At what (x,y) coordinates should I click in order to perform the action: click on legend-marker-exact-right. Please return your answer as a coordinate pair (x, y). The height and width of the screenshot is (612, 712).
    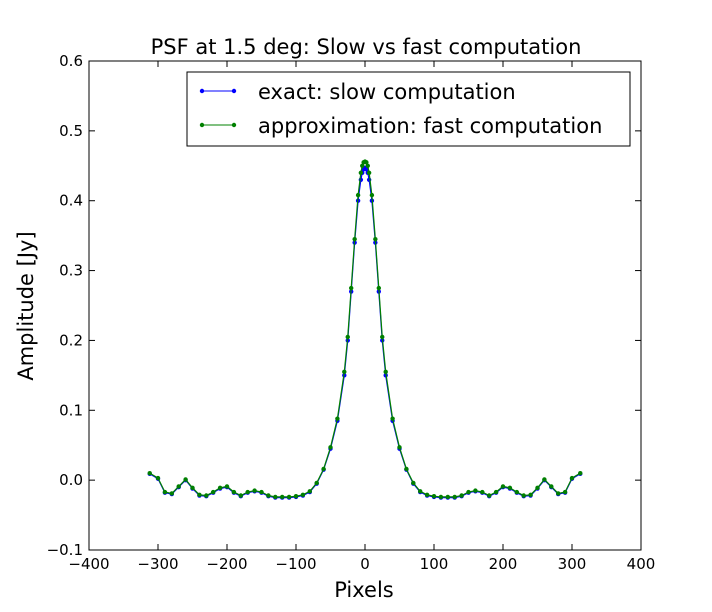
    Looking at the image, I should click on (234, 91).